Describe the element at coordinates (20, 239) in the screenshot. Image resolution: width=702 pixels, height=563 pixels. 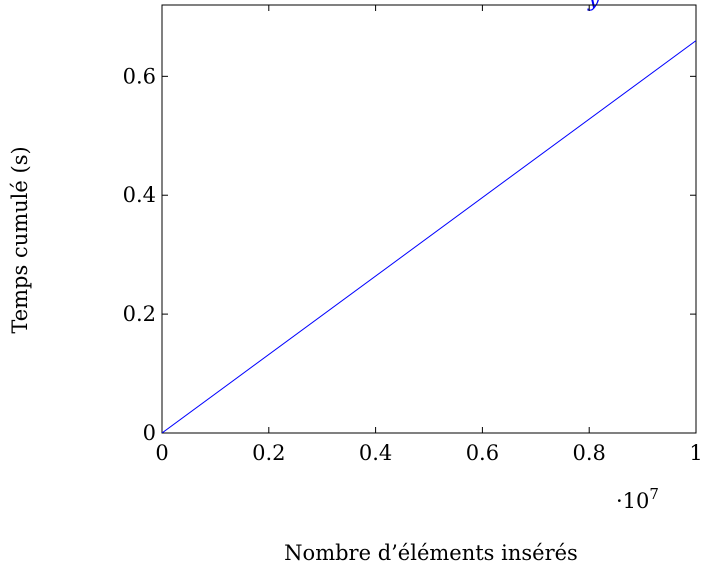
I see `y-axis-title: Temps cumulé (s)` at that location.